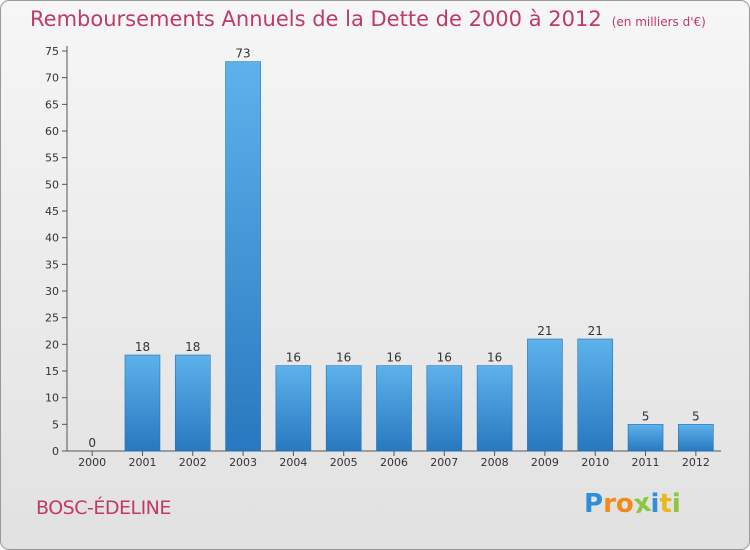 This screenshot has width=750, height=550. I want to click on data-label-2010: 21, so click(595, 331).